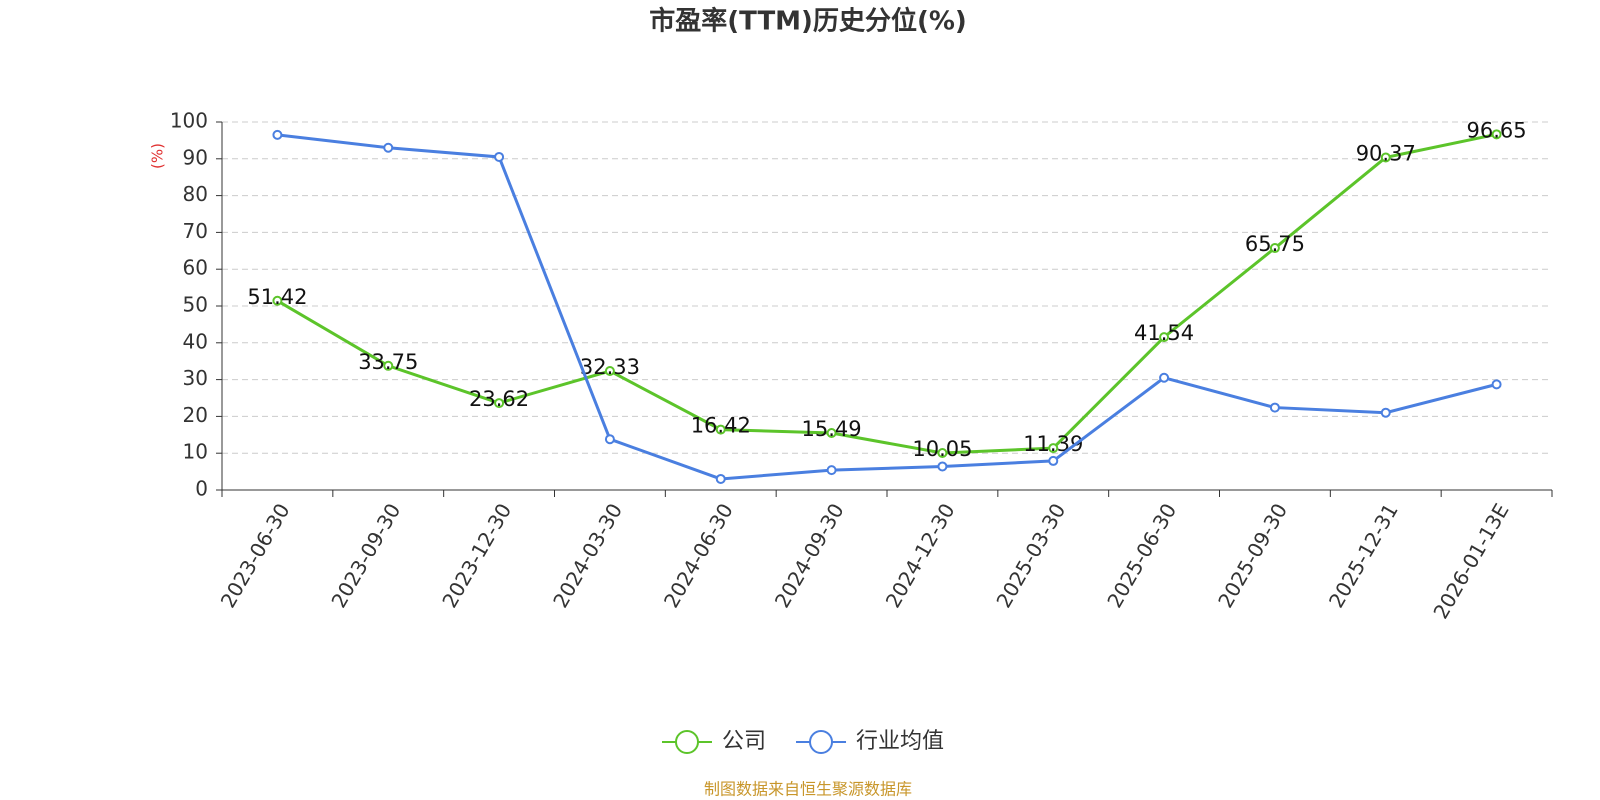 The height and width of the screenshot is (800, 1600). What do you see at coordinates (808, 789) in the screenshot?
I see `source-note: 制图数据来自恒生聚源数据库` at bounding box center [808, 789].